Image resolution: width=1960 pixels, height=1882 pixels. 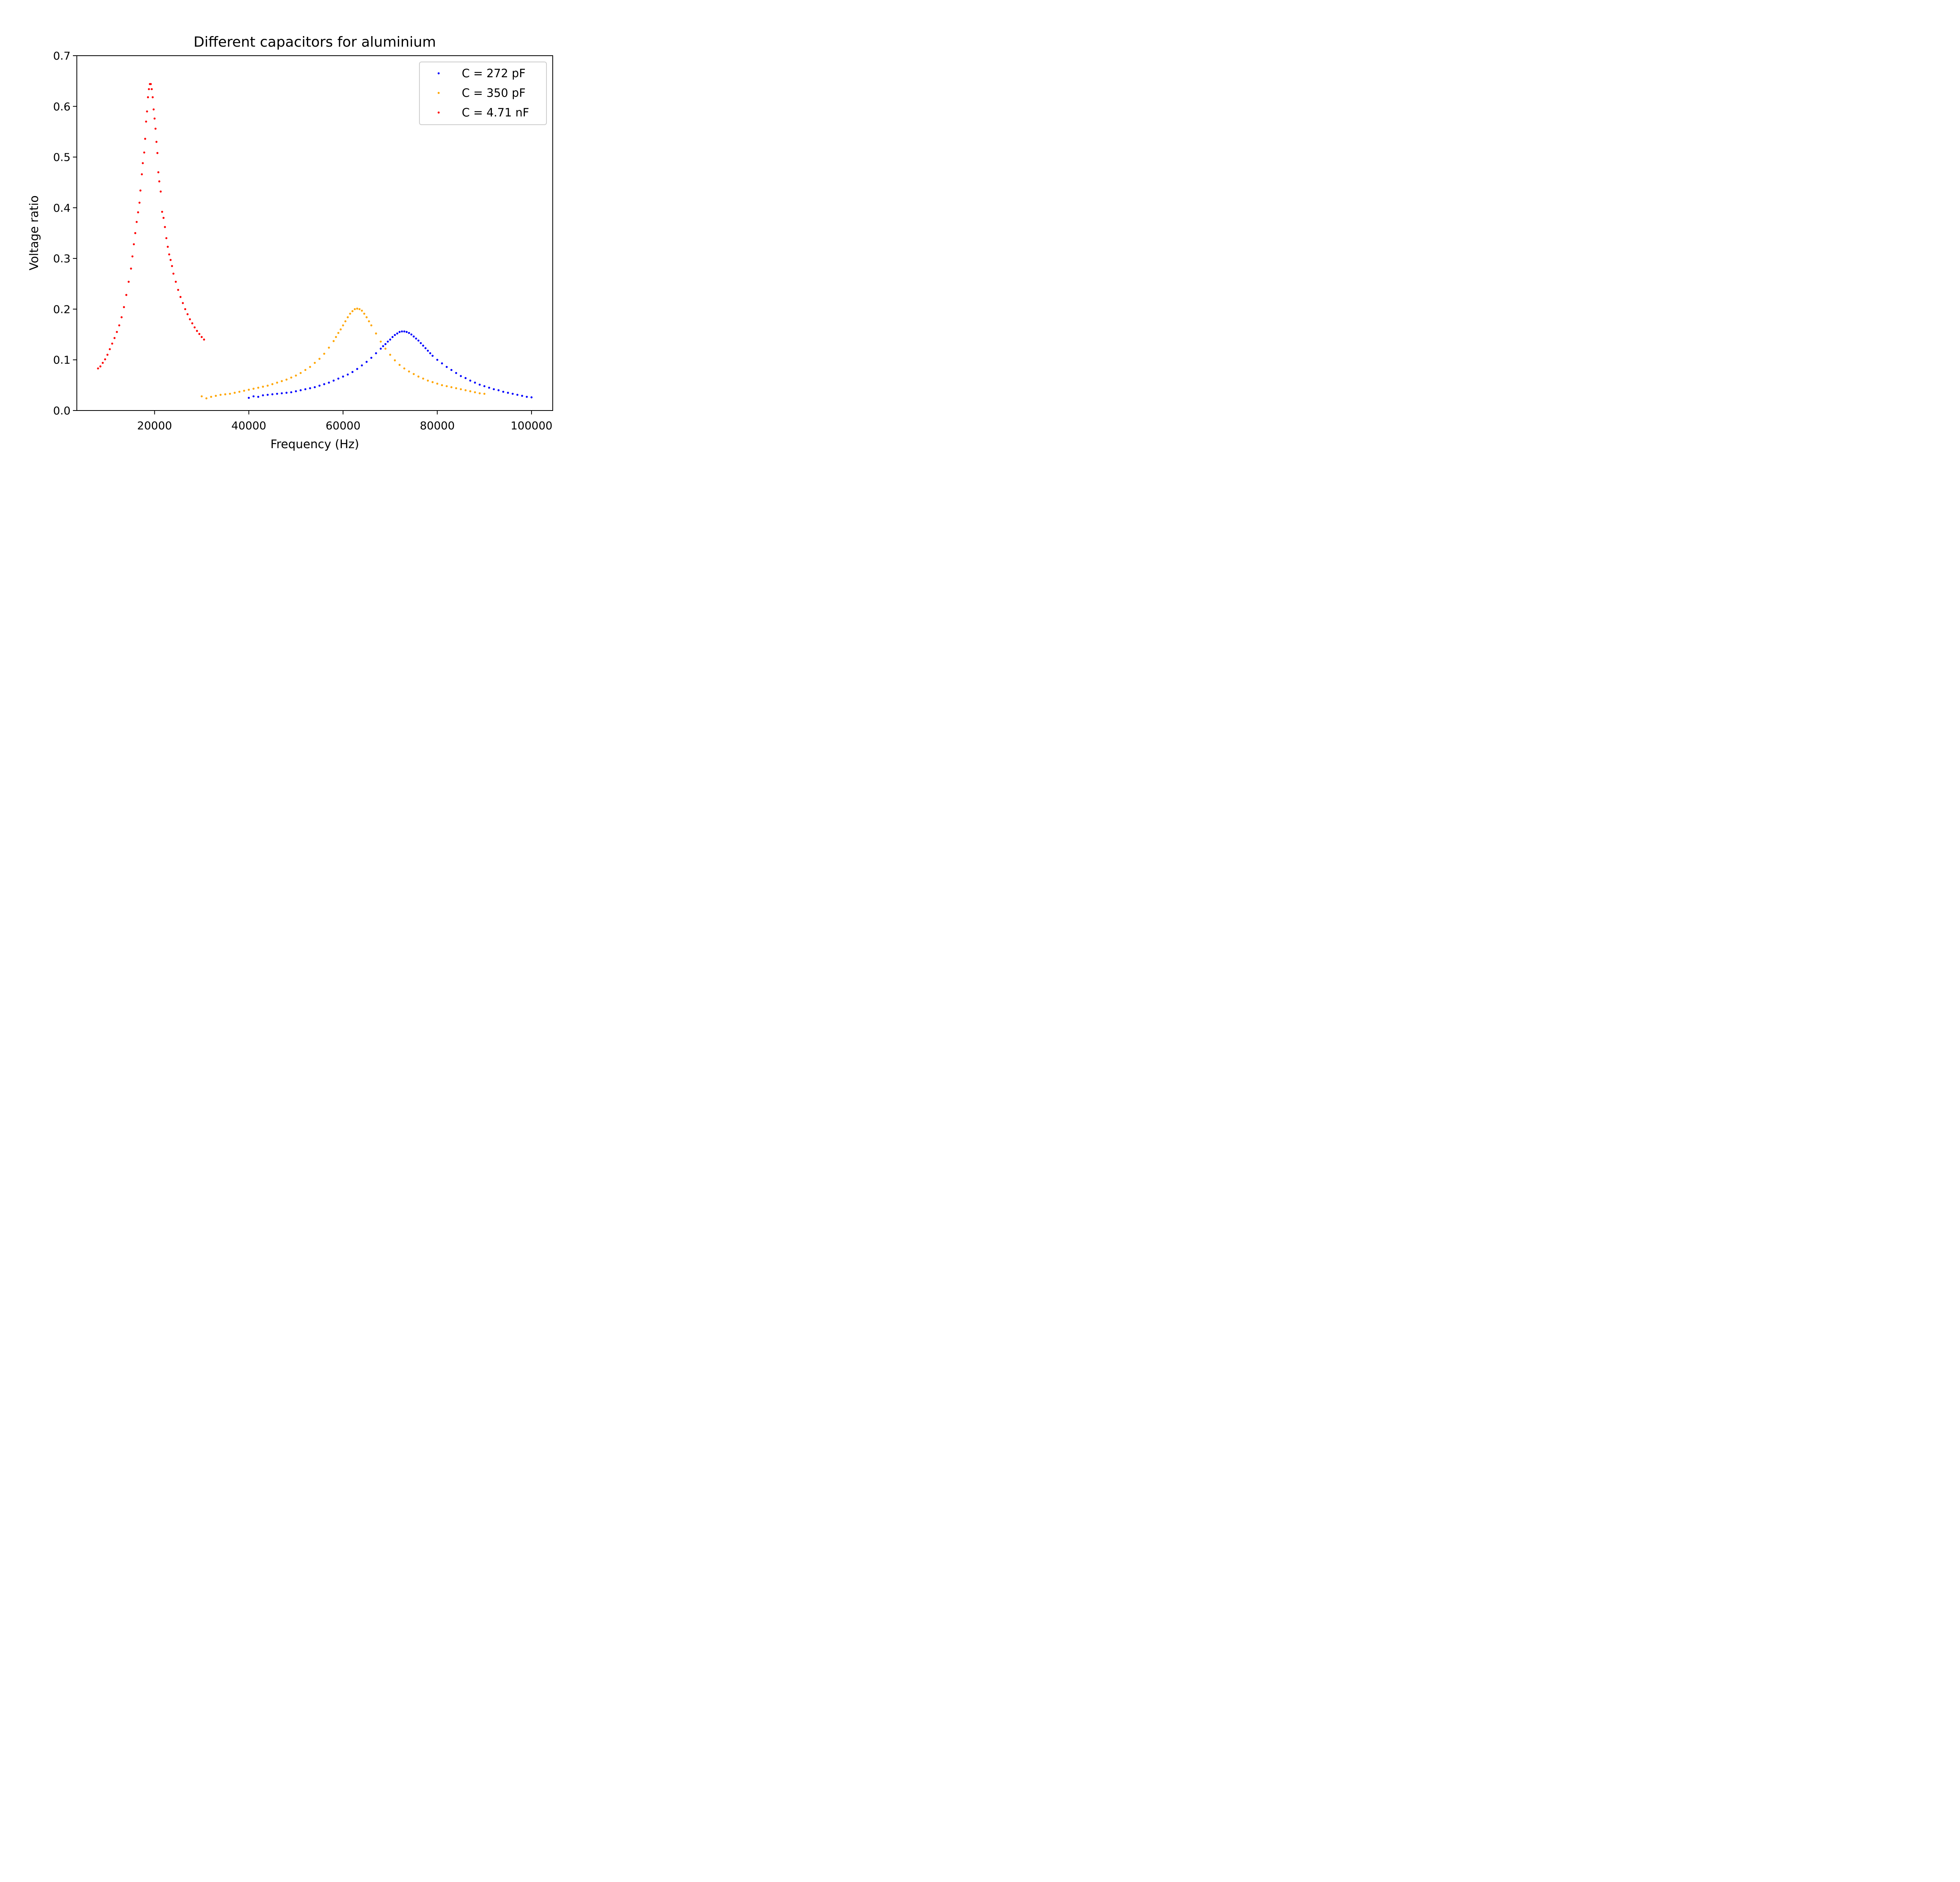 What do you see at coordinates (34, 232) in the screenshot?
I see `y-axis-label: Voltage ratio` at bounding box center [34, 232].